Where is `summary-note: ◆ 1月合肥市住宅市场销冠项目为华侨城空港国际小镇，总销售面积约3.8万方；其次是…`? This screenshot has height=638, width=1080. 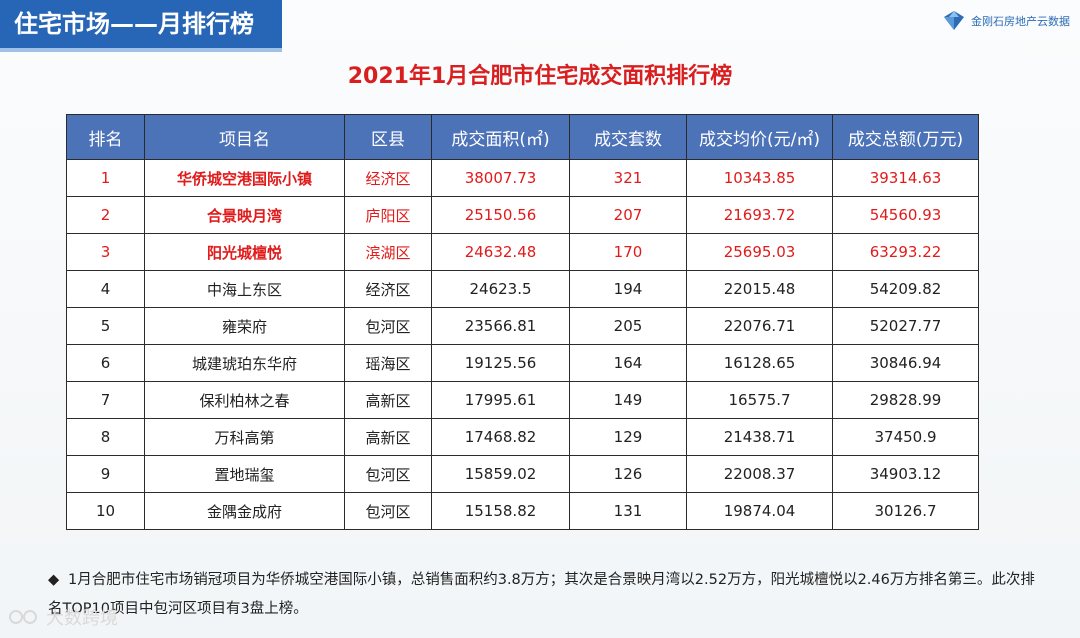
summary-note: ◆ 1月合肥市住宅市场销冠项目为华侨城空港国际小镇，总销售面积约3.8万方；其次是… is located at coordinates (543, 595).